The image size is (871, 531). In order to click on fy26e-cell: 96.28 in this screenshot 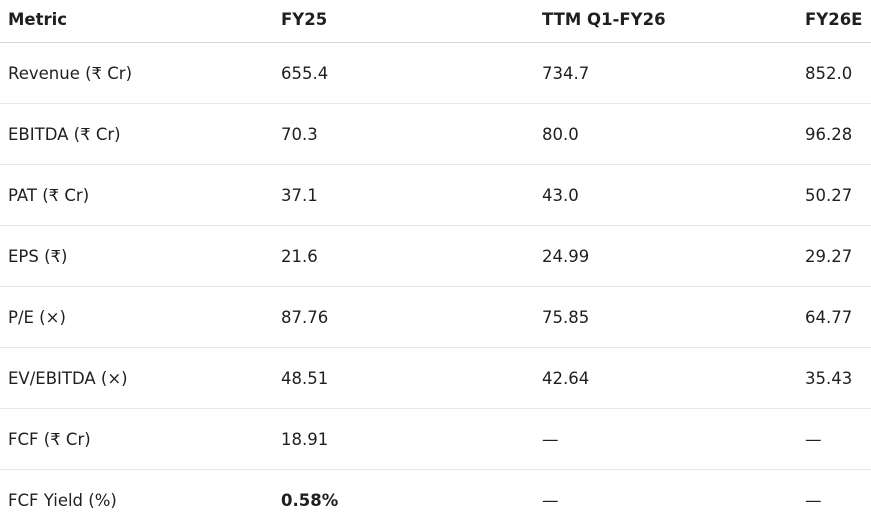, I will do `click(829, 134)`.